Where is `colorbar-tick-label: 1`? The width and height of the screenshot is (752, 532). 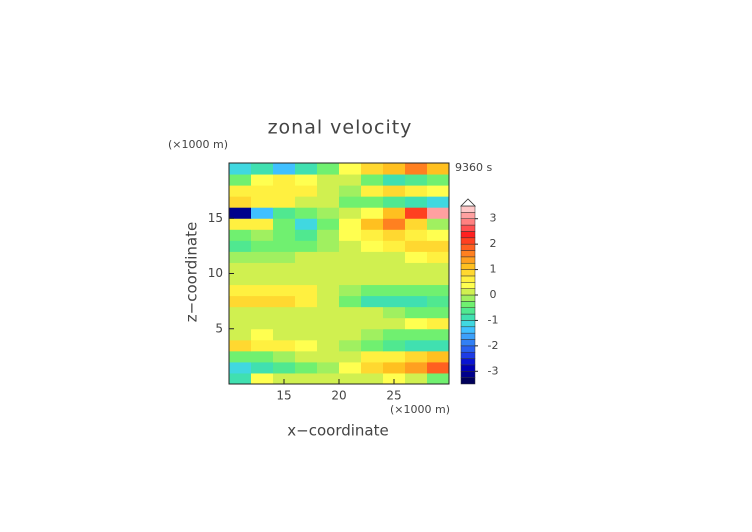 colorbar-tick-label: 1 is located at coordinates (493, 269).